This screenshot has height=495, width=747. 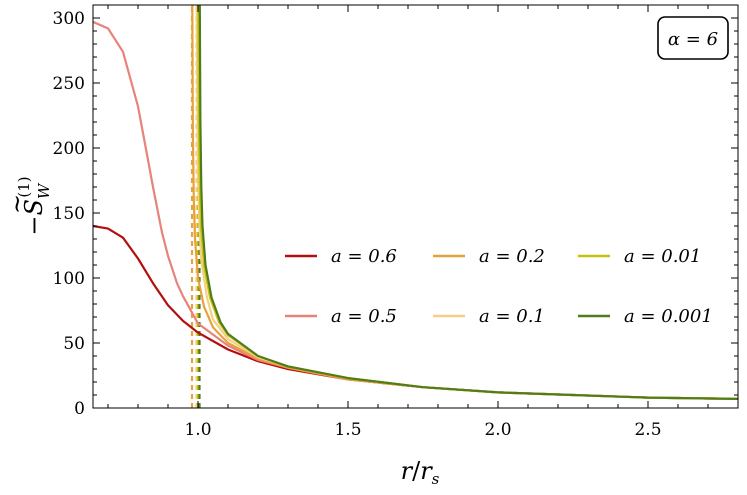 I want to click on y-tick-label: 50, so click(x=74, y=344).